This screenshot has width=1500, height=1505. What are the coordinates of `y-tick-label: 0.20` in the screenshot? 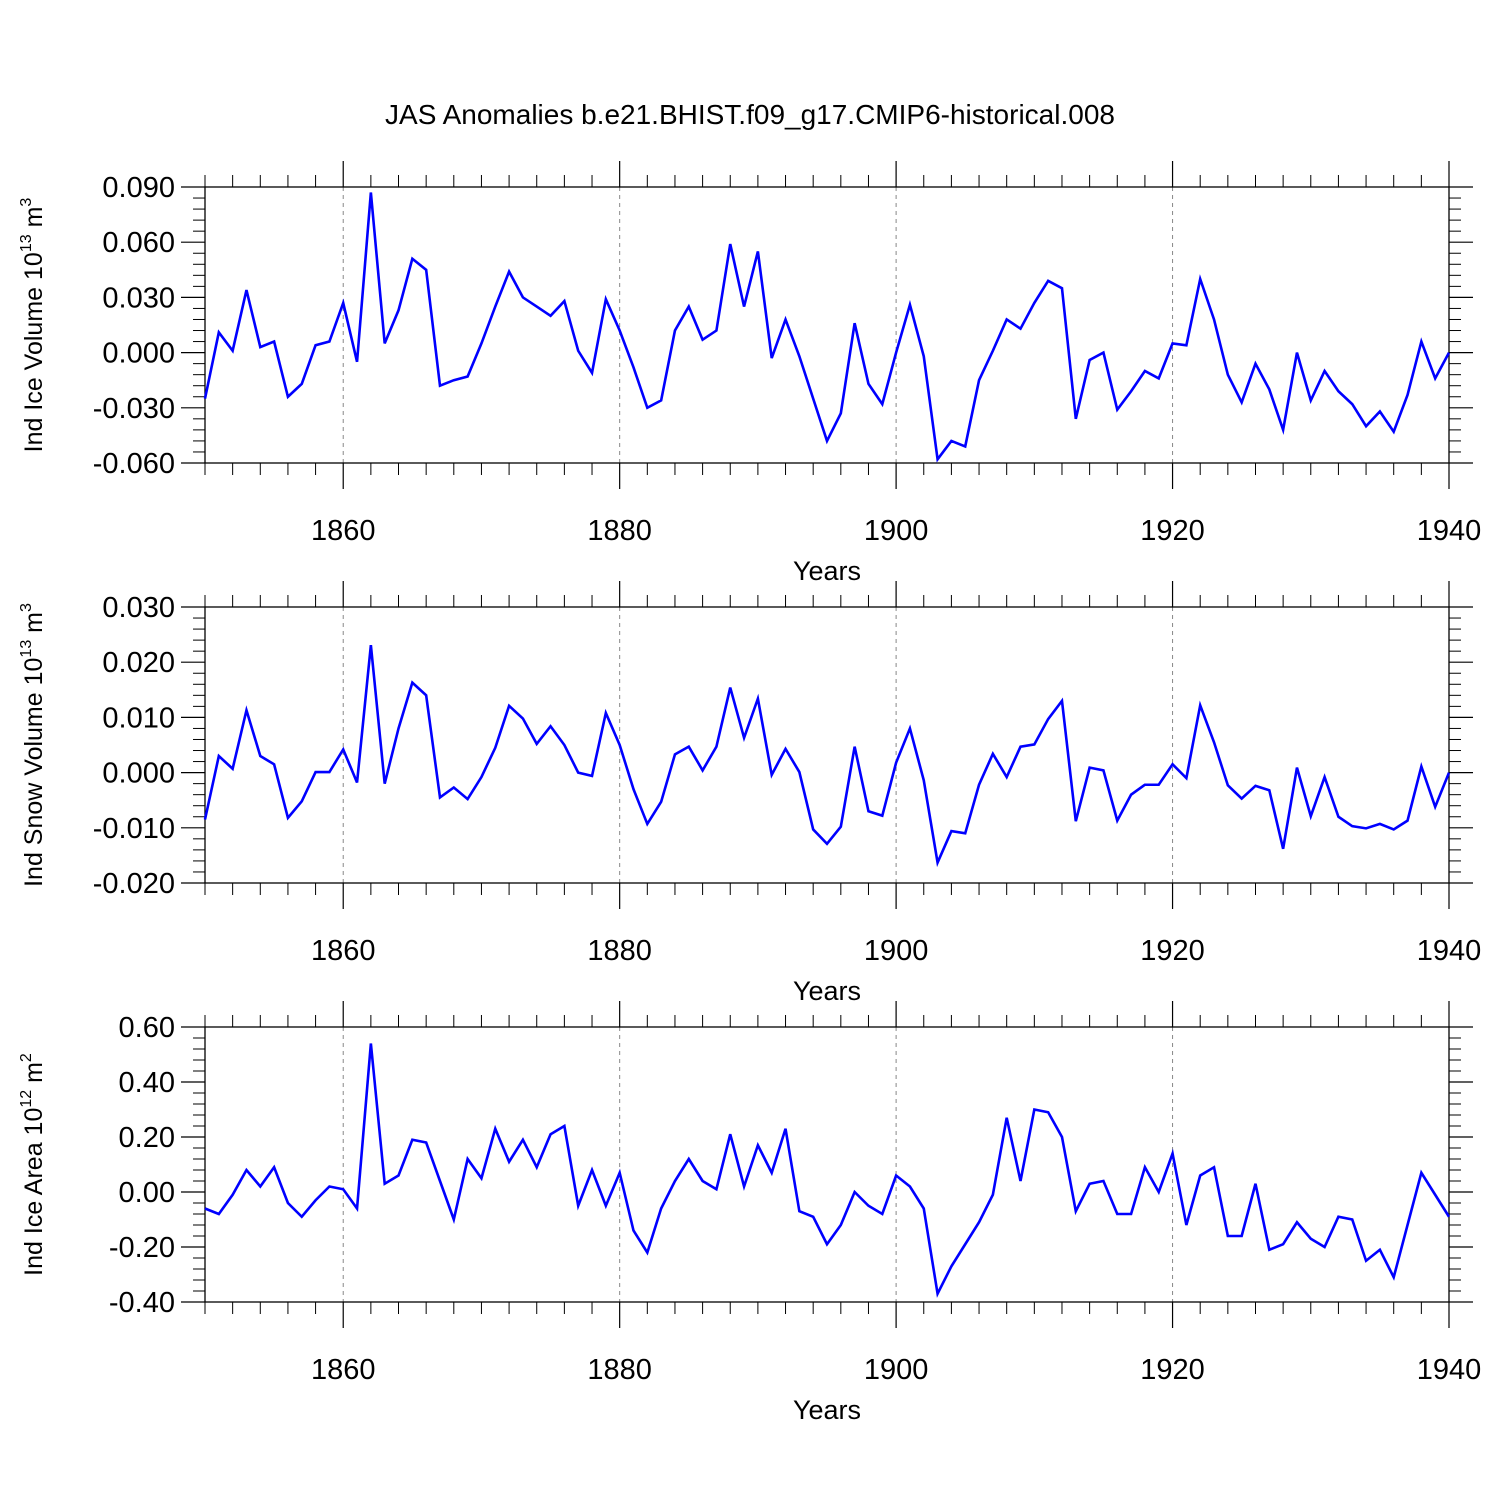 It's located at (147, 1138).